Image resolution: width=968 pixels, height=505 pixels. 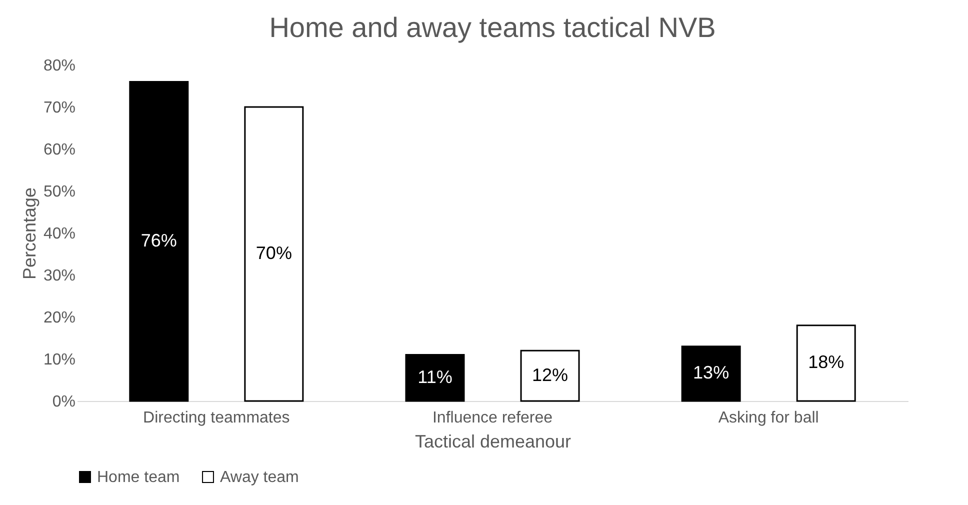 I want to click on x-tick-label: Influence referee, so click(x=492, y=418).